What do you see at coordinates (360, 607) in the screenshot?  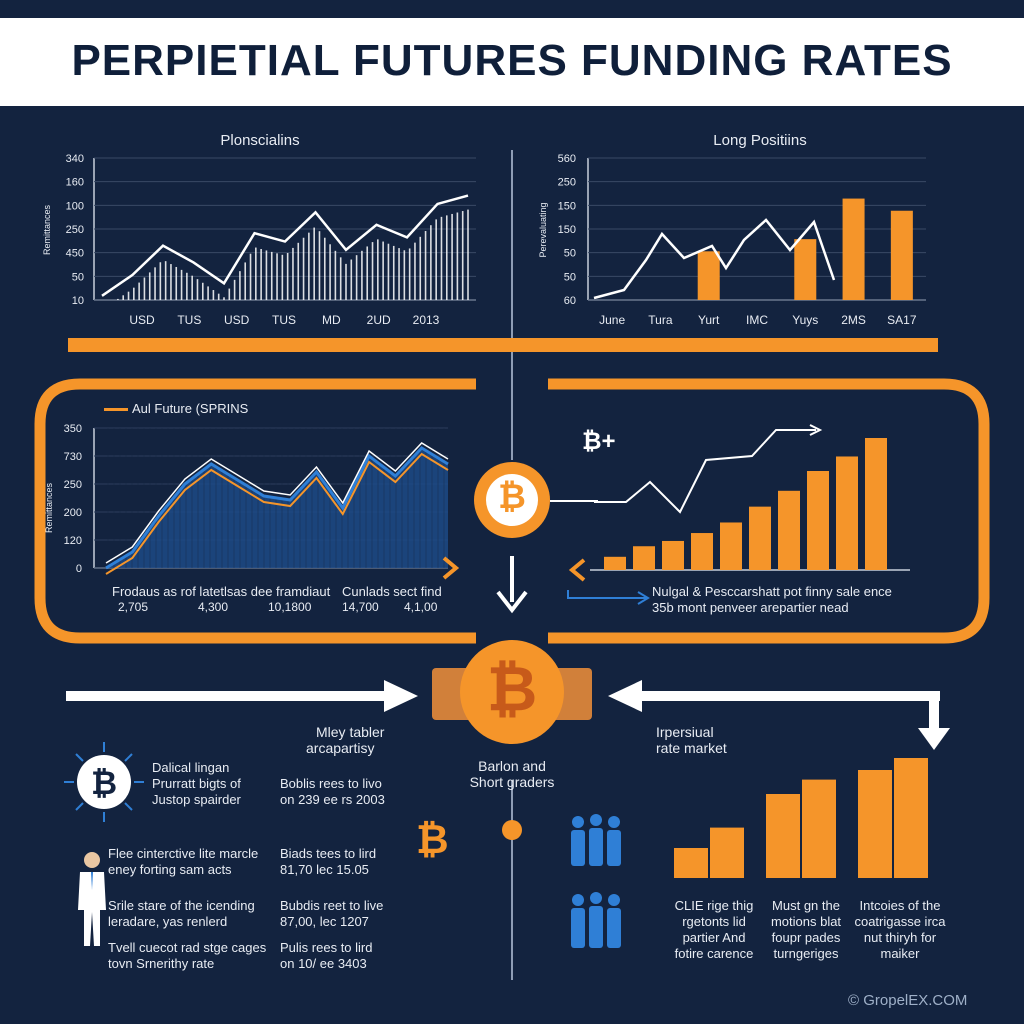 I see `mid-value-4: 14,700` at bounding box center [360, 607].